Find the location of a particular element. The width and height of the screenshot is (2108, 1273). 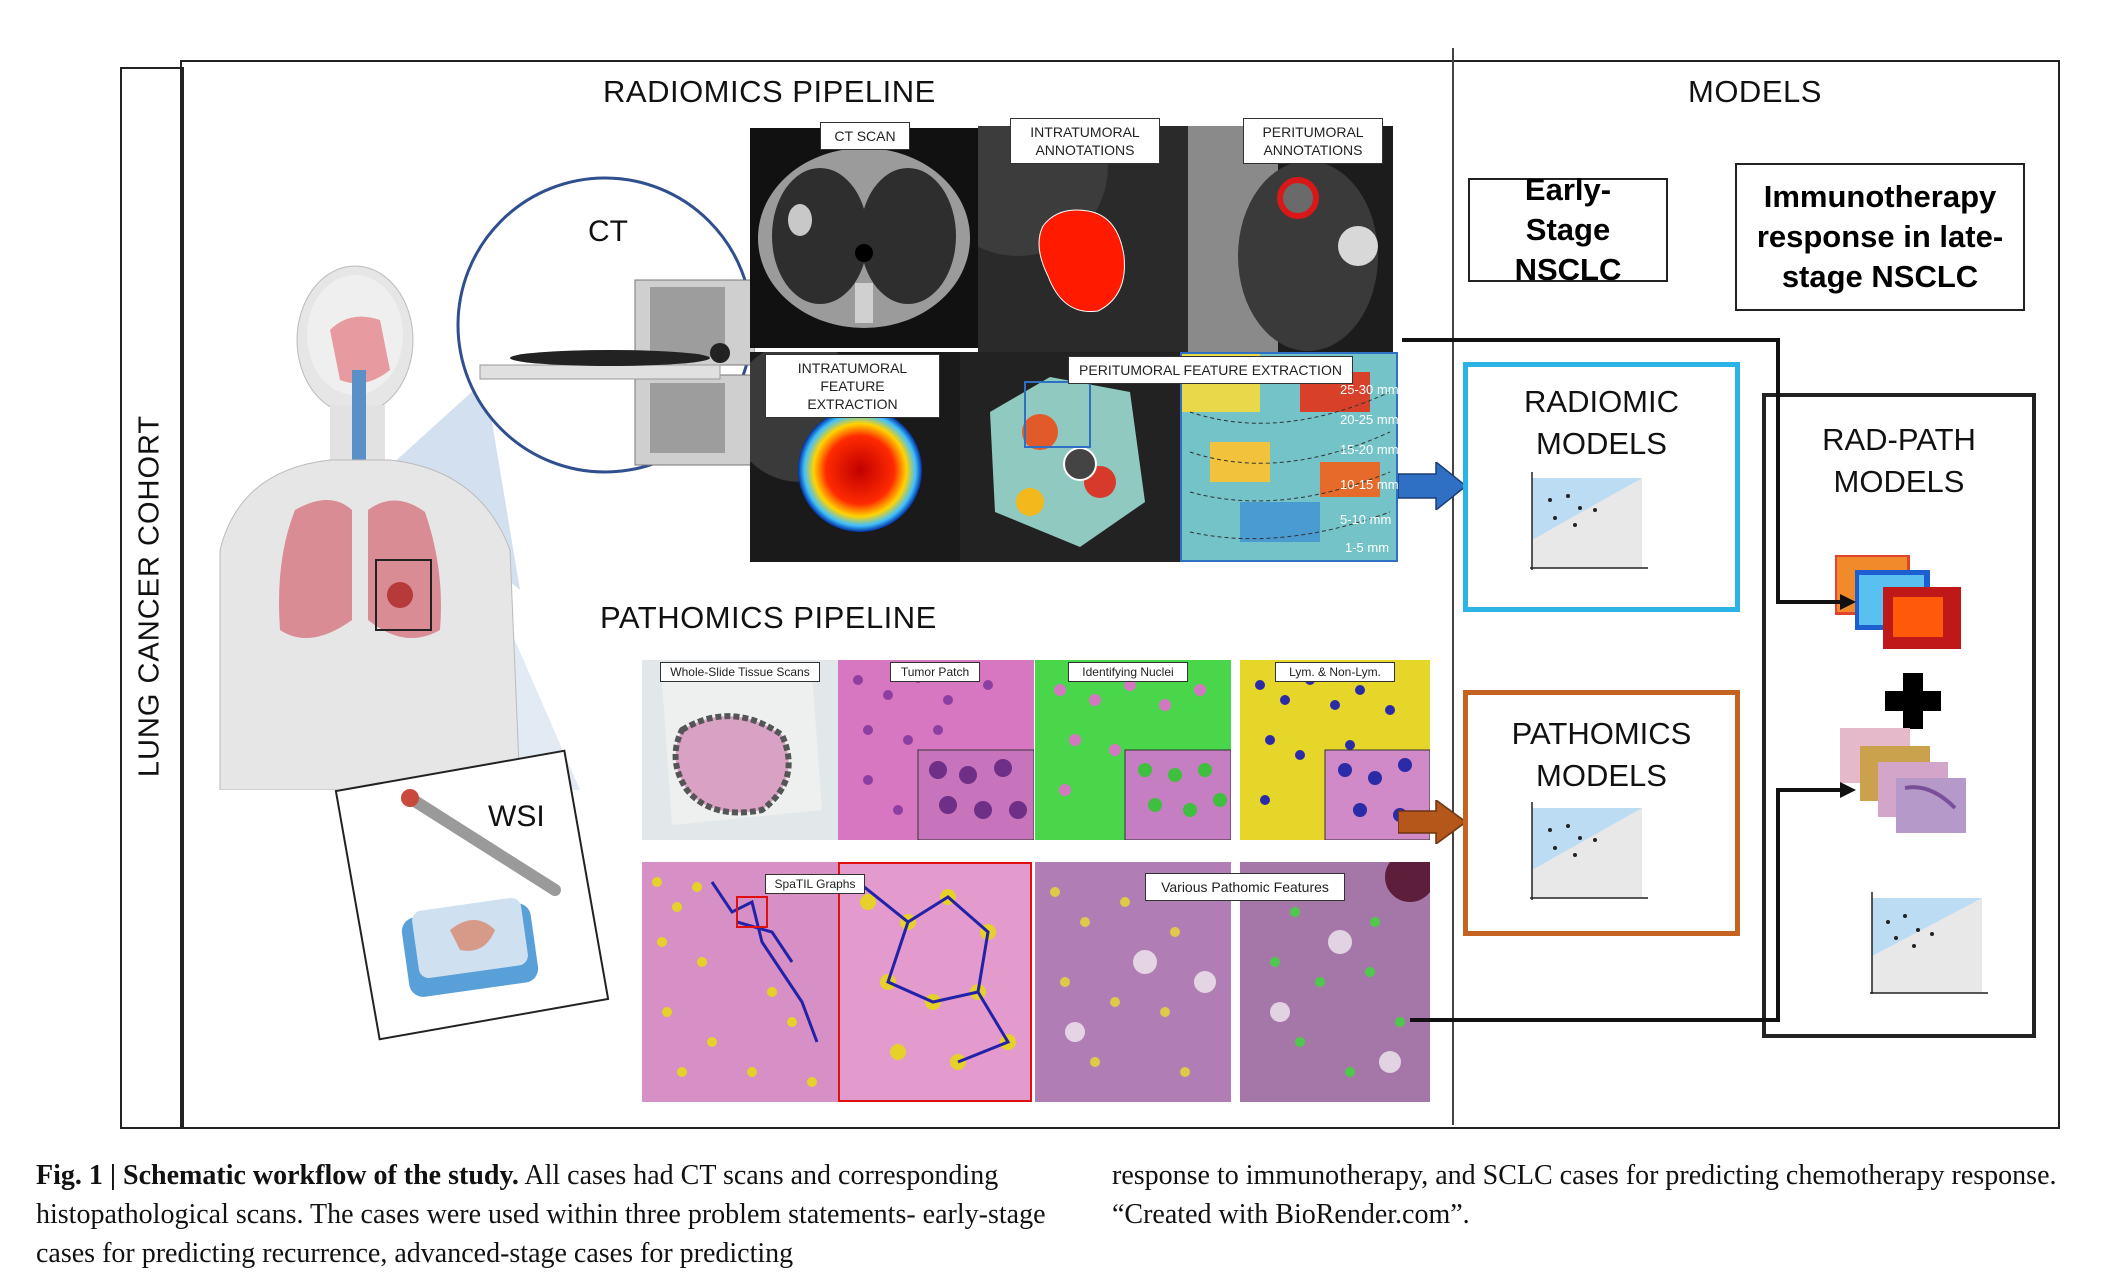

spatil-zoom-image is located at coordinates (935, 982).